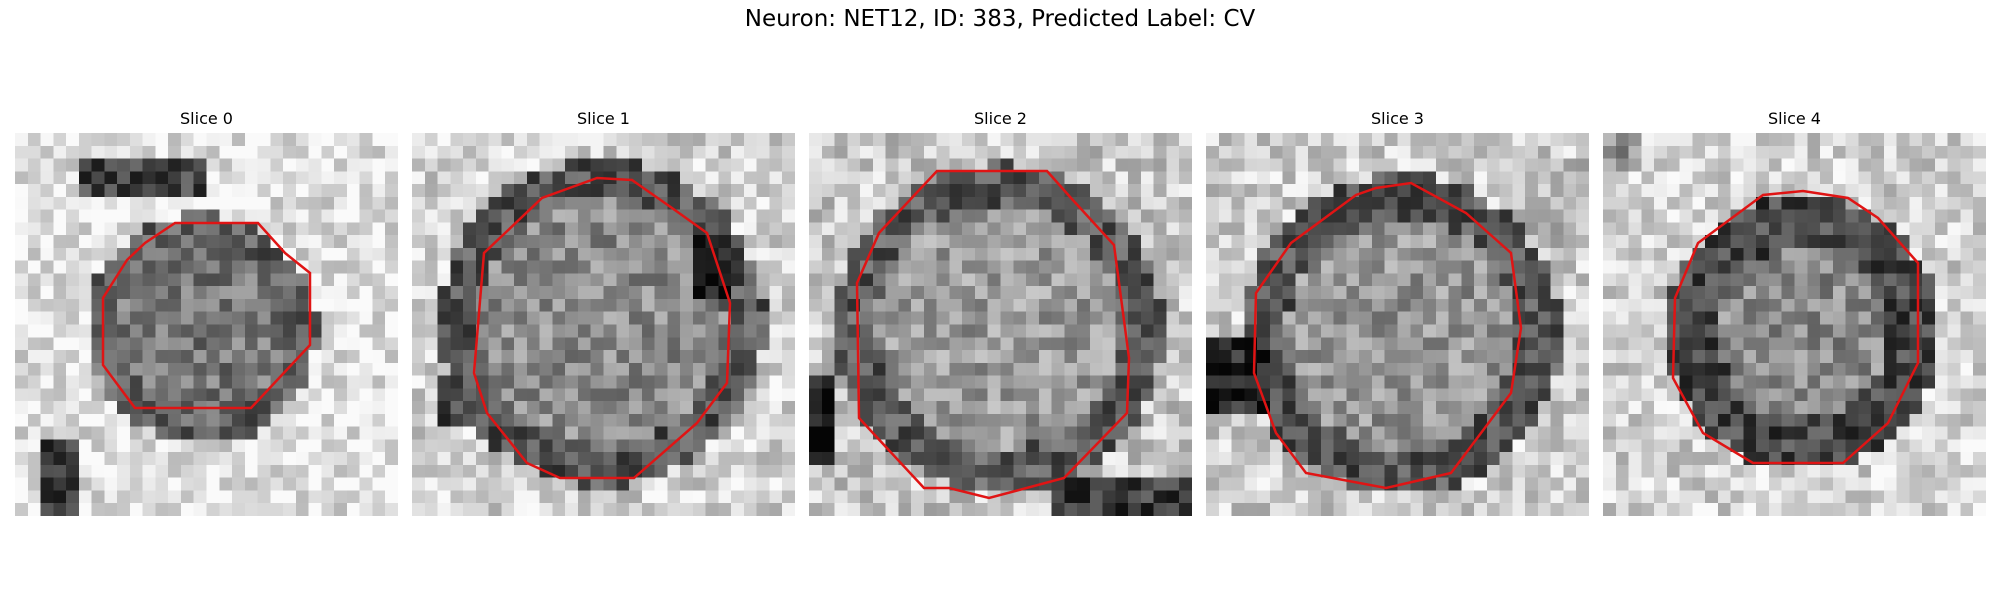  I want to click on slice-panel-4: Slice 4, so click(1794, 312).